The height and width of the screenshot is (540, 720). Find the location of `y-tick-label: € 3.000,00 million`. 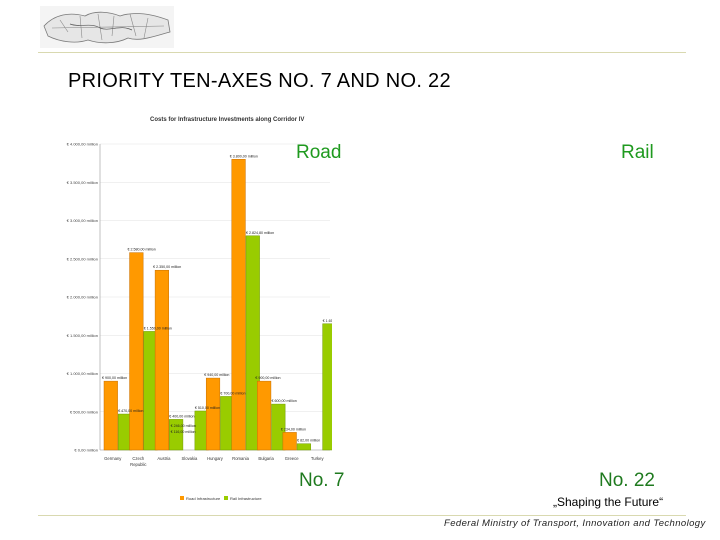

y-tick-label: € 3.000,00 million is located at coordinates (82, 220).